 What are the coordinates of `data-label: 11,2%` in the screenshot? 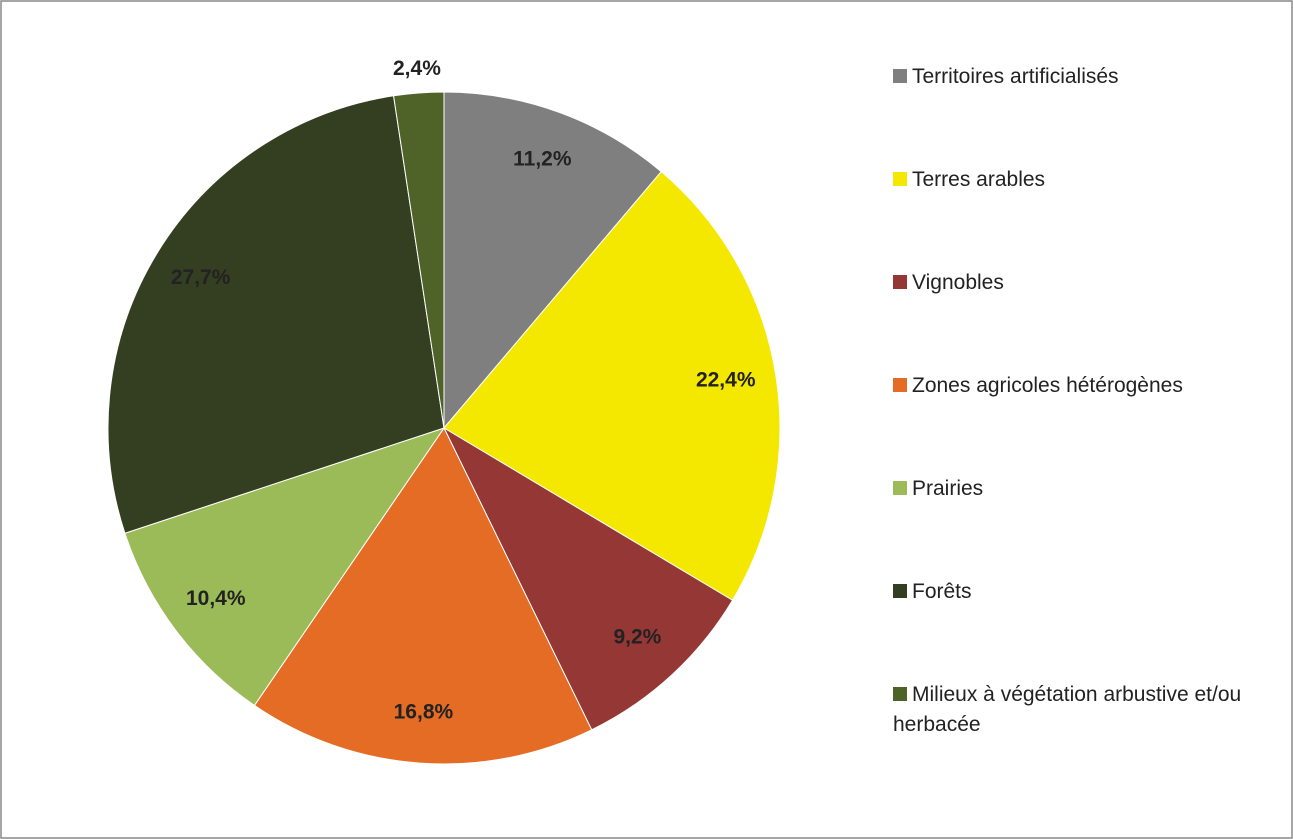 It's located at (542, 158).